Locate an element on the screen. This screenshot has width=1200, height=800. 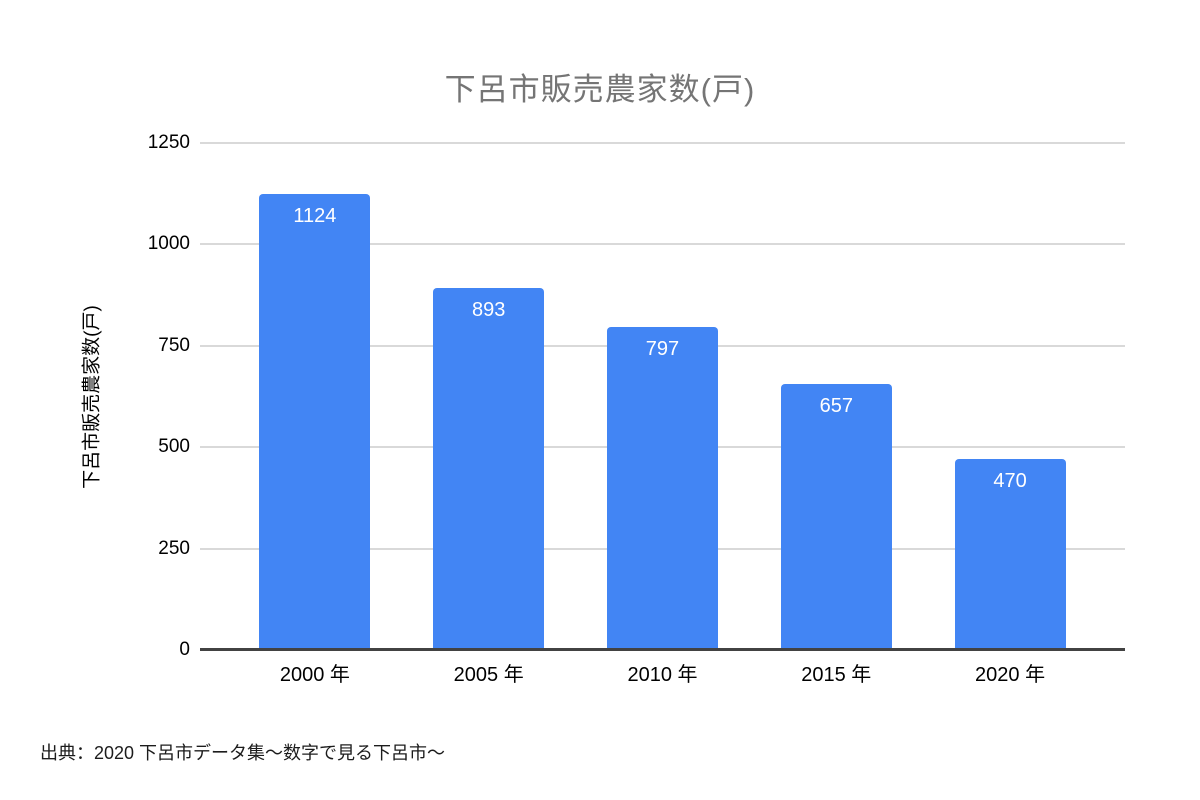
bar-value-label: 1124 is located at coordinates (315, 216).